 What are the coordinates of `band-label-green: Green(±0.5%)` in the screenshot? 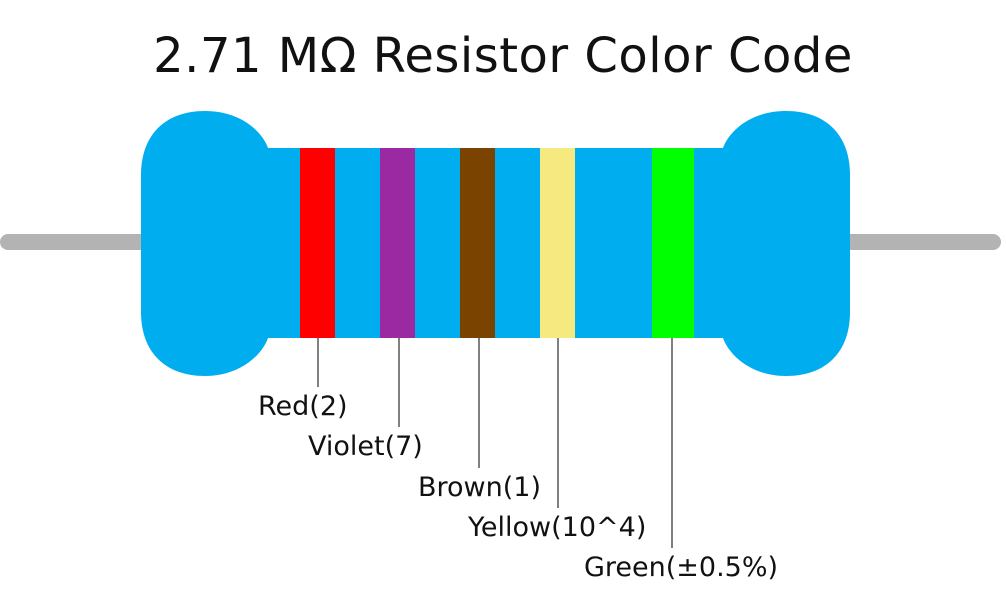 It's located at (681, 567).